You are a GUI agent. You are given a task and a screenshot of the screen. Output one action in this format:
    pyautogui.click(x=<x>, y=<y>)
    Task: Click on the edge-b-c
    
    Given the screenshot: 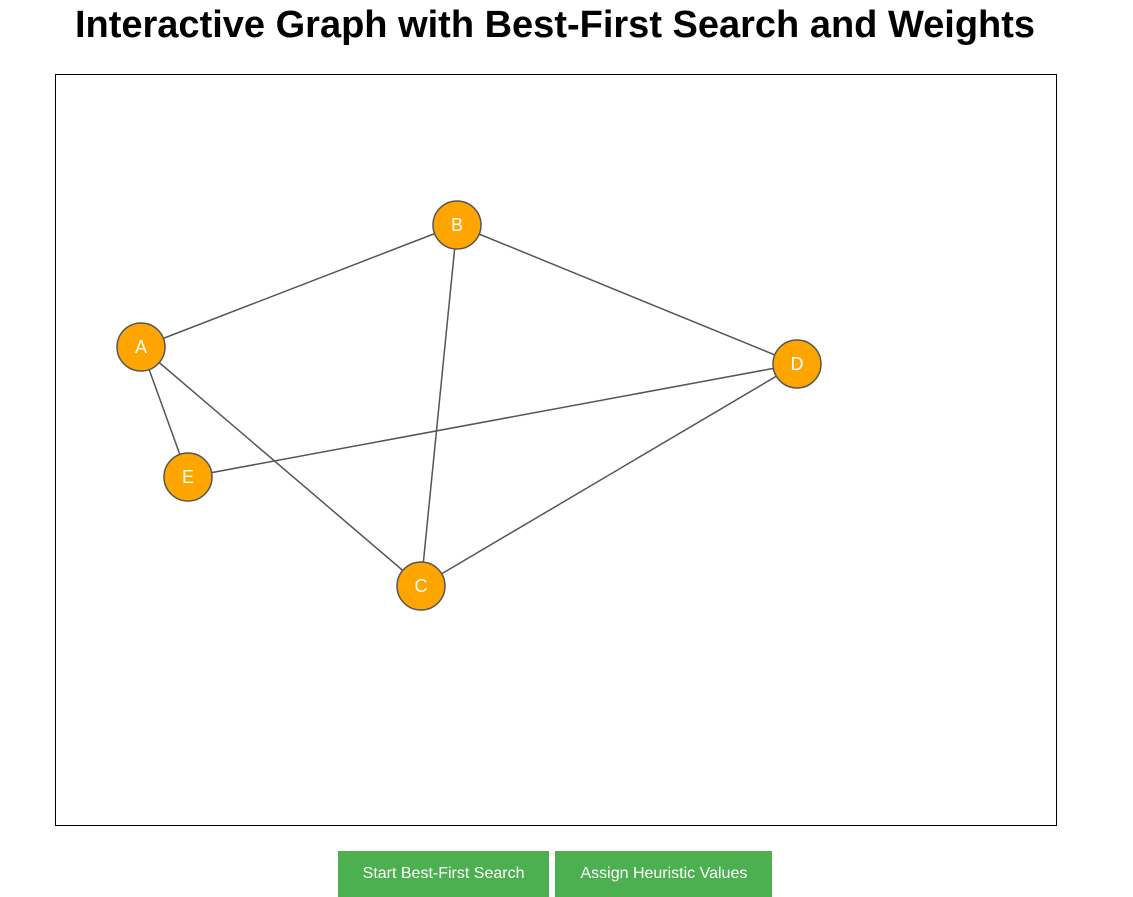 What is the action you would take?
    pyautogui.click(x=439, y=405)
    